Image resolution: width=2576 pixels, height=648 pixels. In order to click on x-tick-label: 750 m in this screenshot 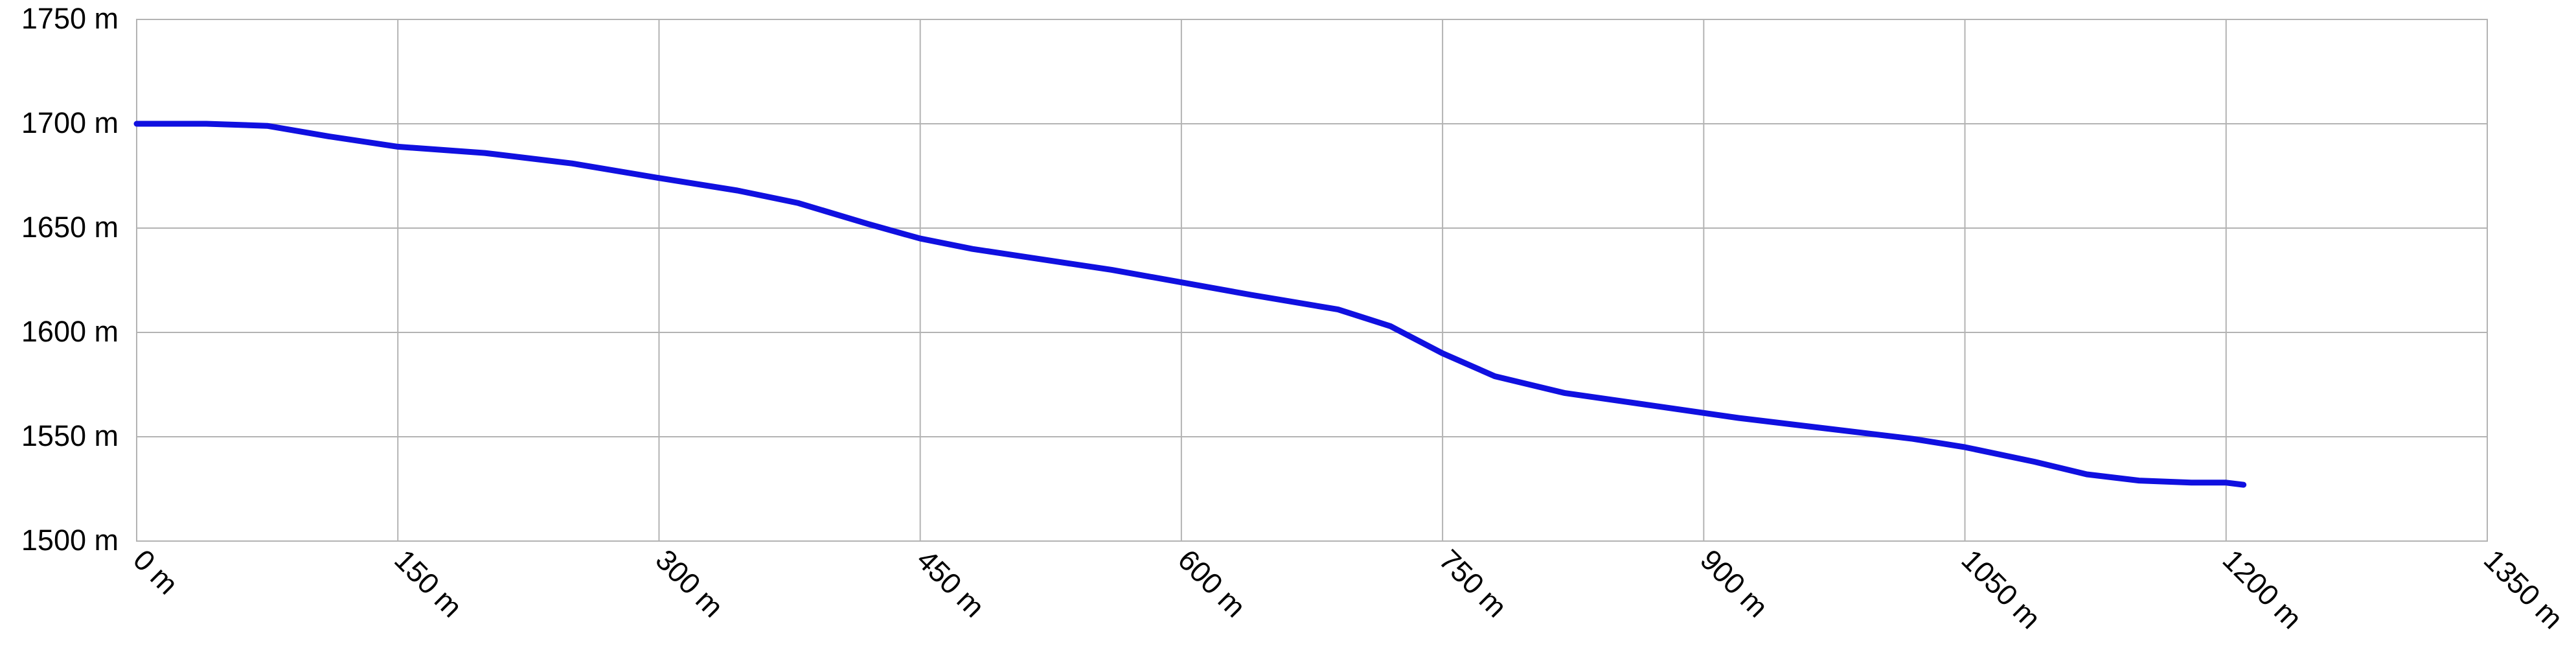, I will do `click(1473, 583)`.